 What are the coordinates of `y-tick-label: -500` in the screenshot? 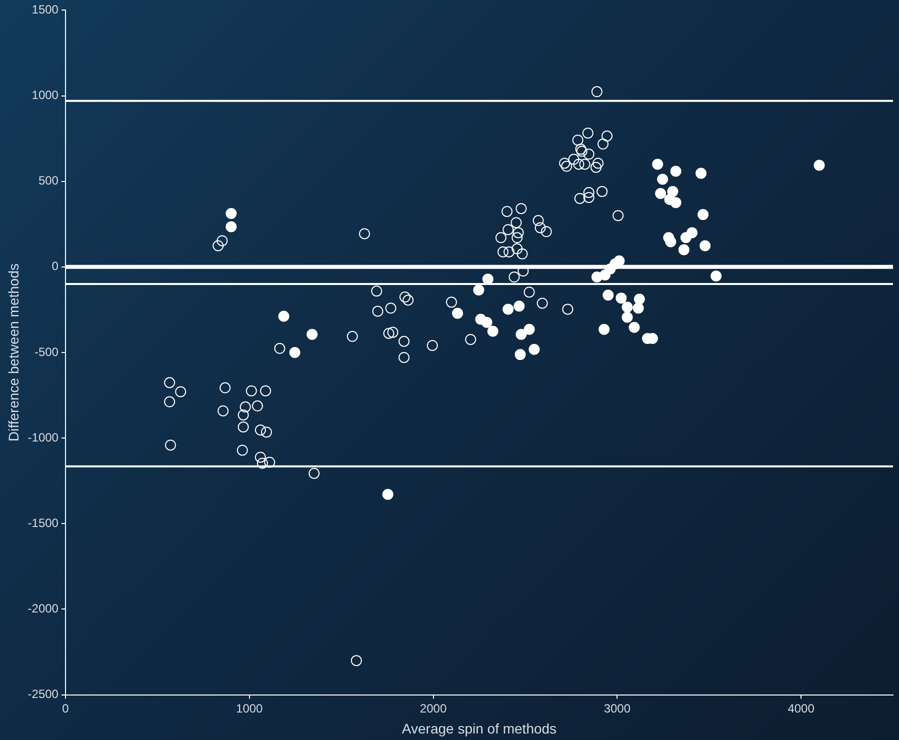 It's located at (46, 351).